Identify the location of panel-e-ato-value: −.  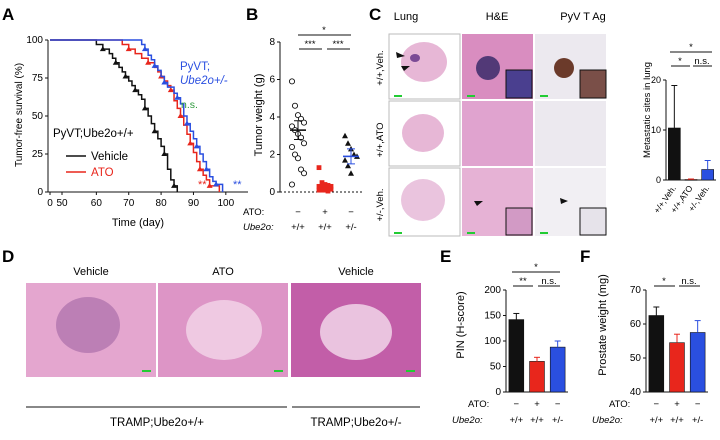
(558, 404).